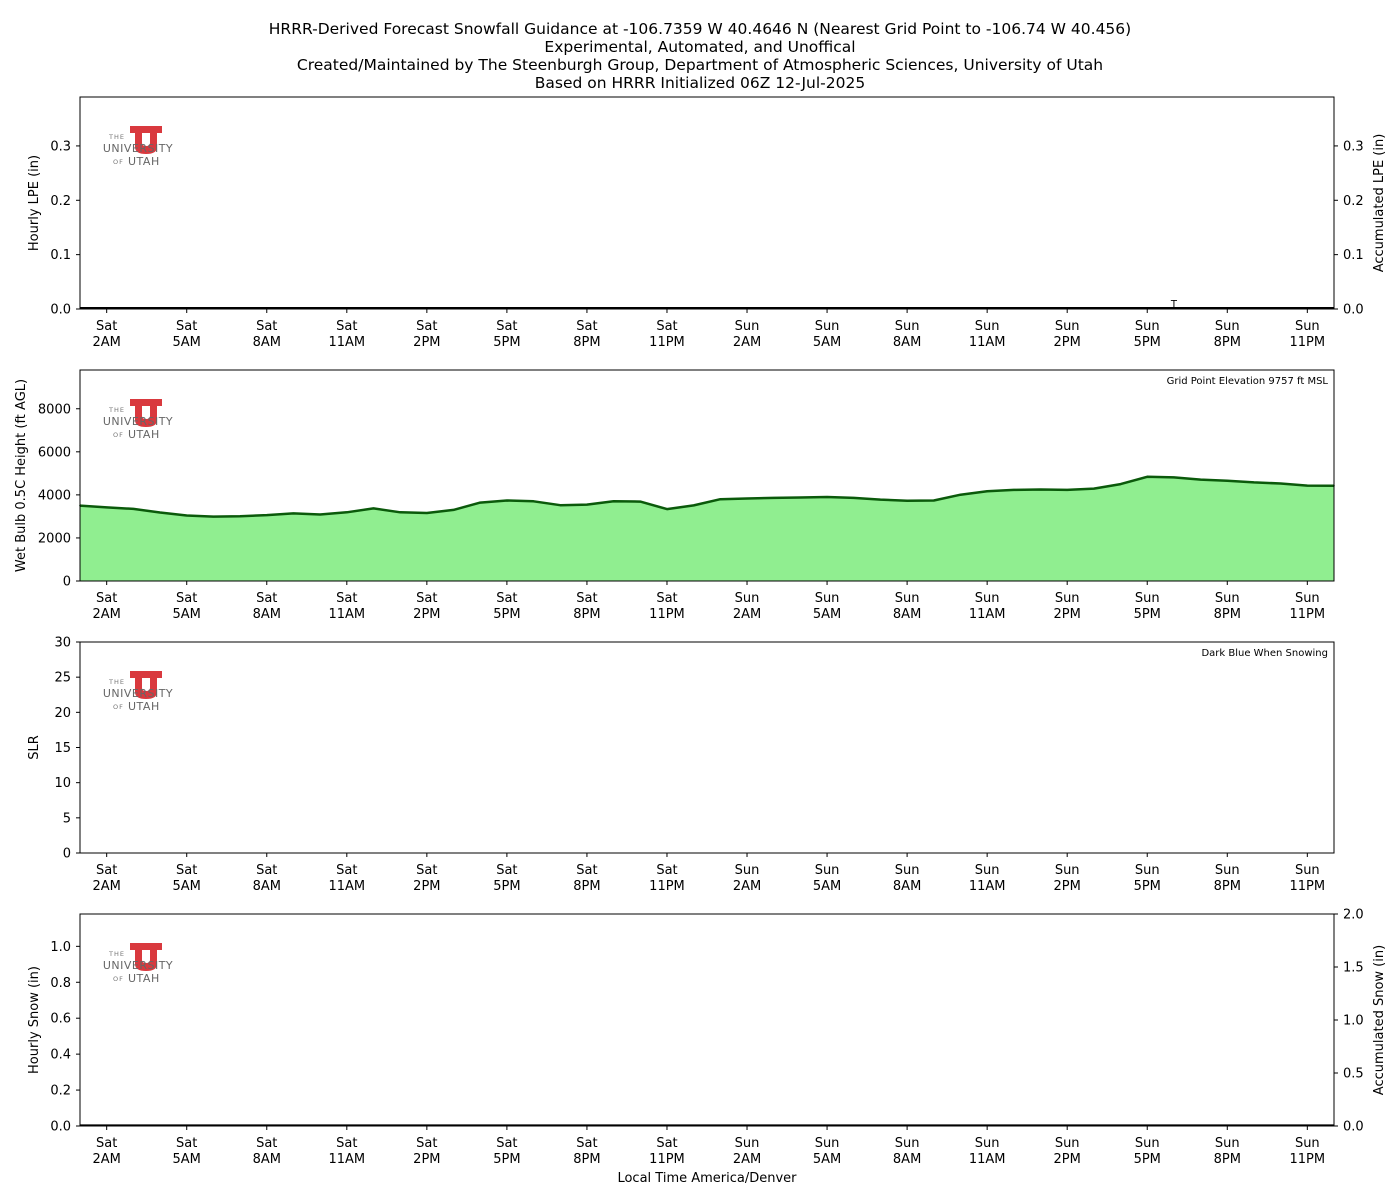 This screenshot has width=1400, height=1200. I want to click on y-tick-label: 2000, so click(54, 538).